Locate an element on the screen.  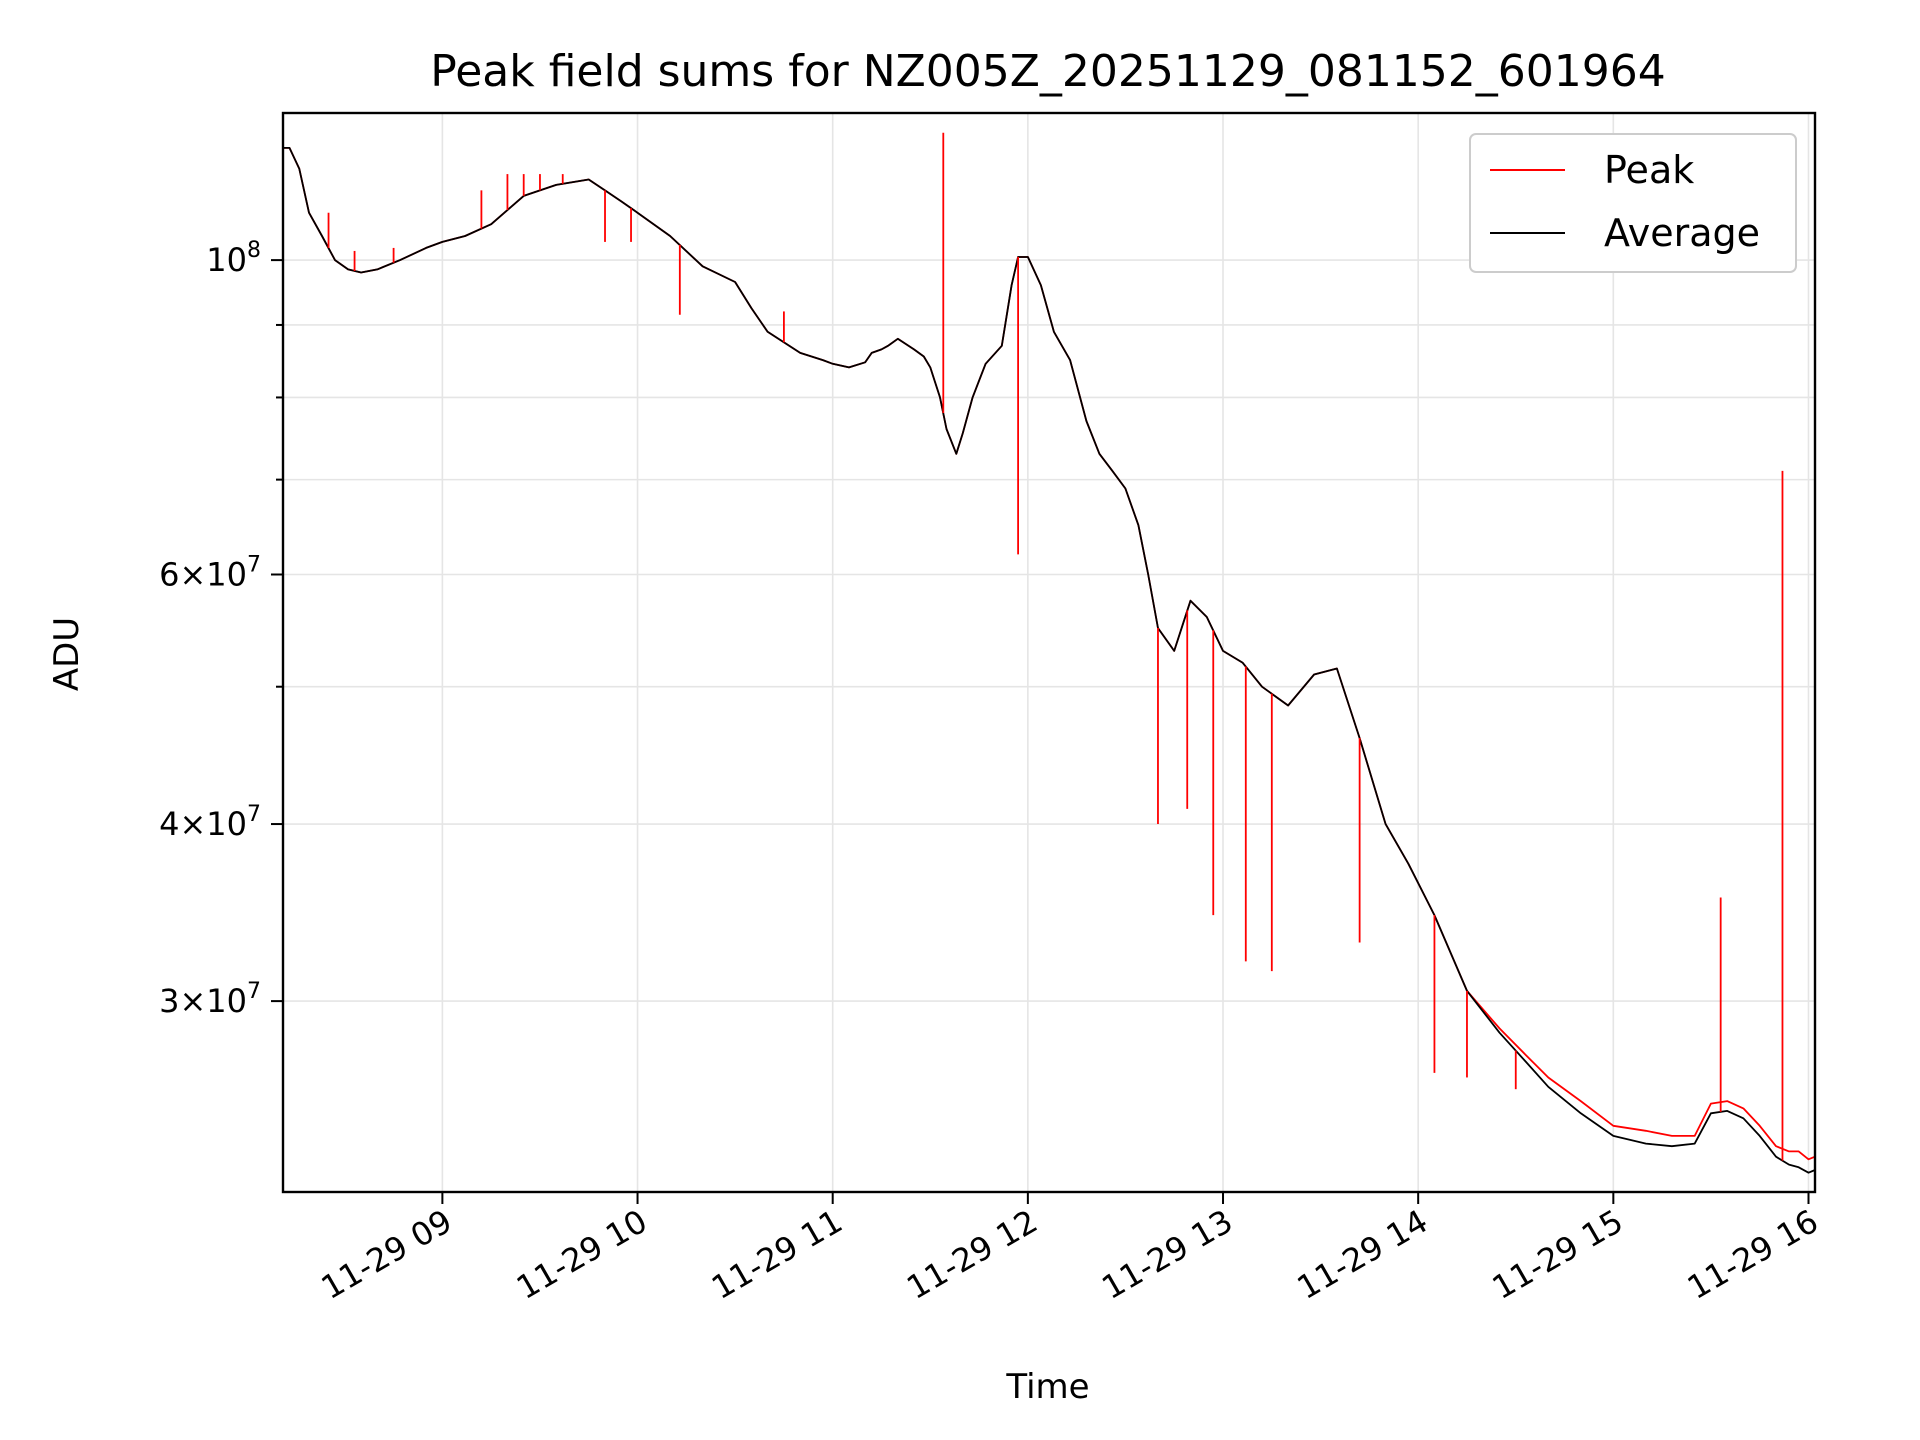
y-tick-label: 6×107 is located at coordinates (210, 573).